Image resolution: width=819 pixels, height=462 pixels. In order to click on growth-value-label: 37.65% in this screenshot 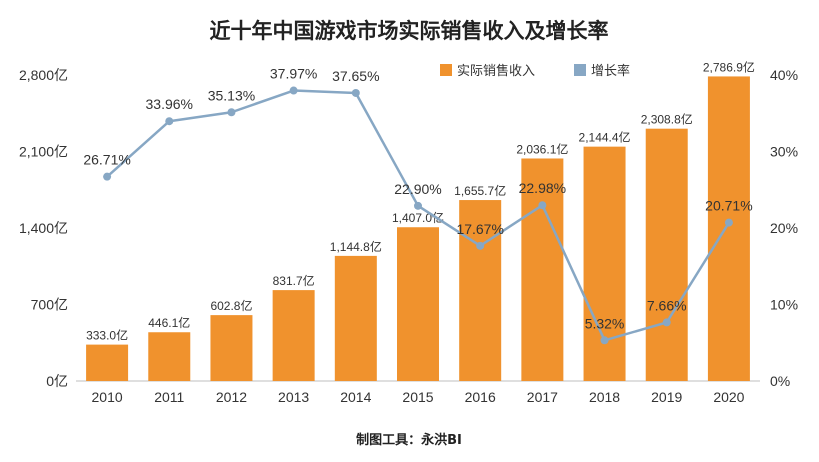, I will do `click(355, 76)`.